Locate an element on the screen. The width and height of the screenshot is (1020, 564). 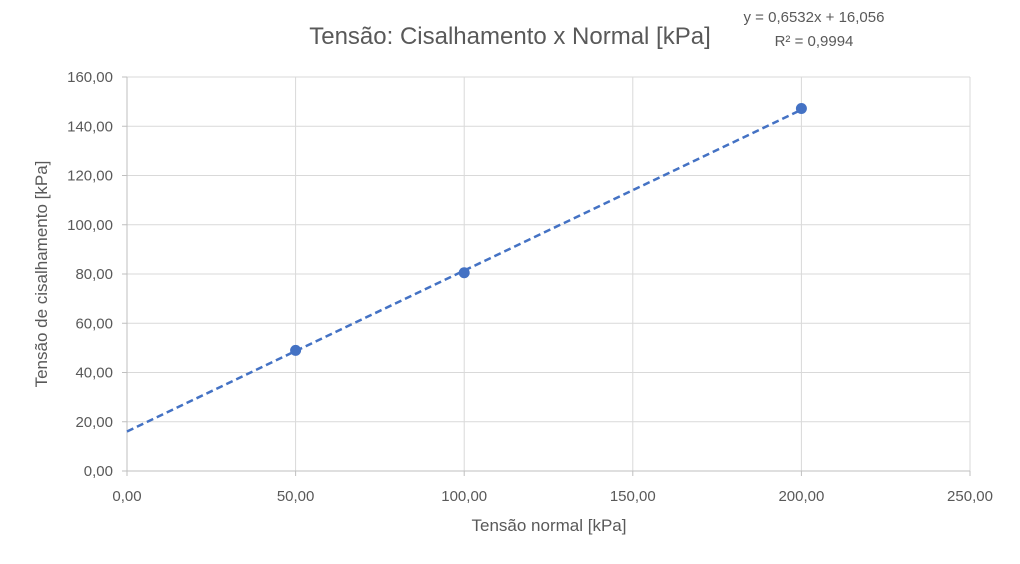
x-tick-label: 100,00 is located at coordinates (464, 496).